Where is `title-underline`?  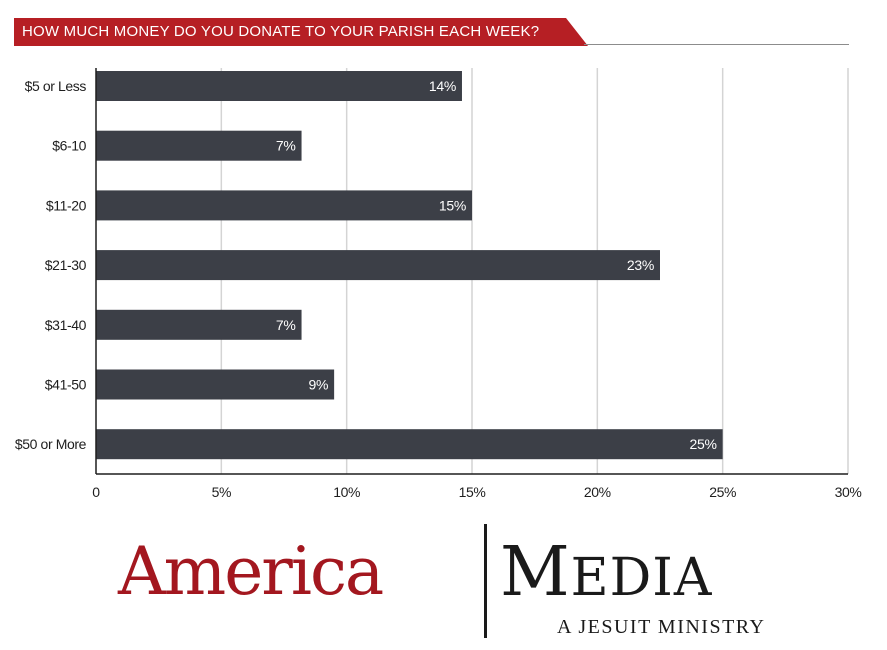 title-underline is located at coordinates (716, 44).